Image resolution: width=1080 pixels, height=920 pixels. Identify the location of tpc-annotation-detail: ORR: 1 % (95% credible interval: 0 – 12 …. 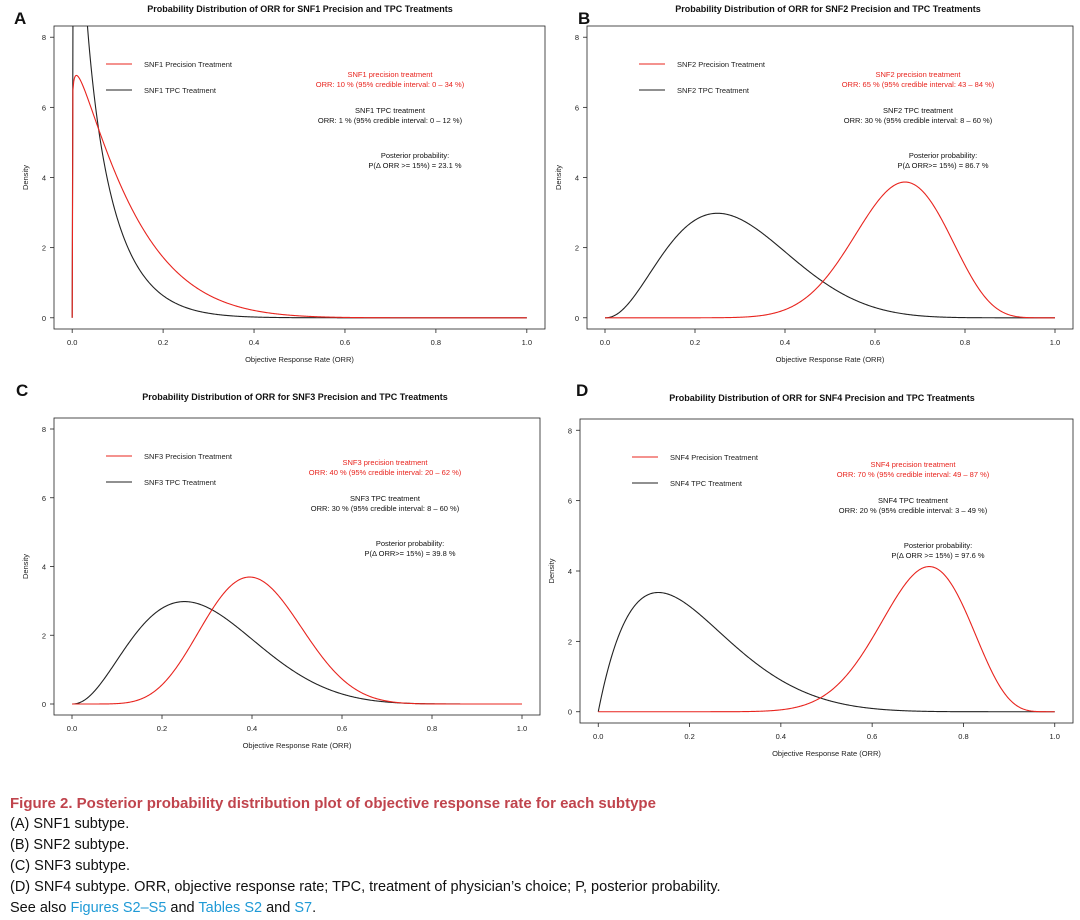
(390, 120).